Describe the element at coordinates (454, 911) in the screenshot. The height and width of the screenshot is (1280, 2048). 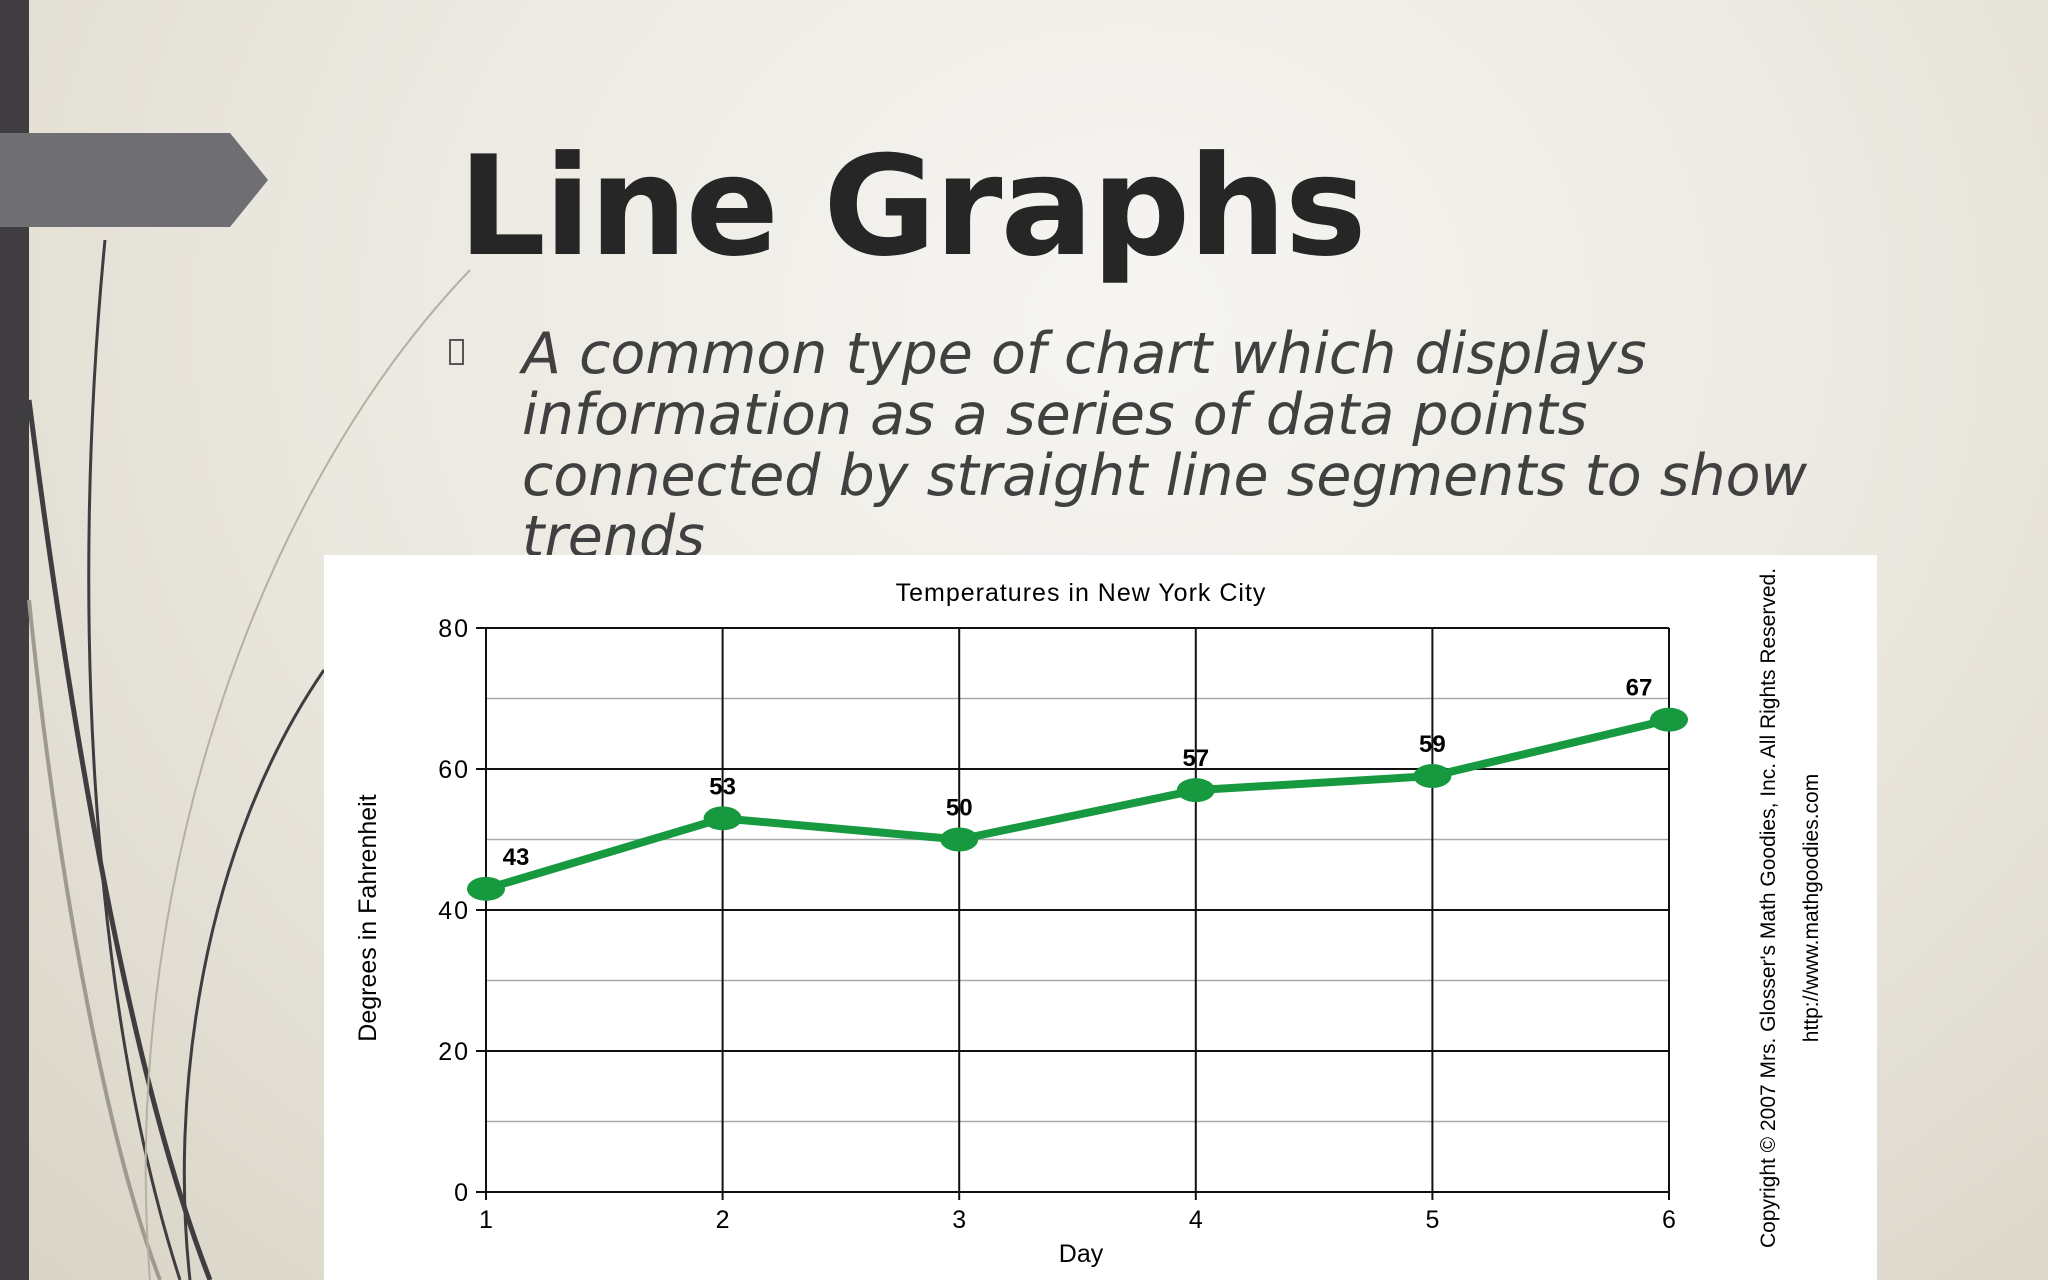
I see `y-tick-label: 40` at that location.